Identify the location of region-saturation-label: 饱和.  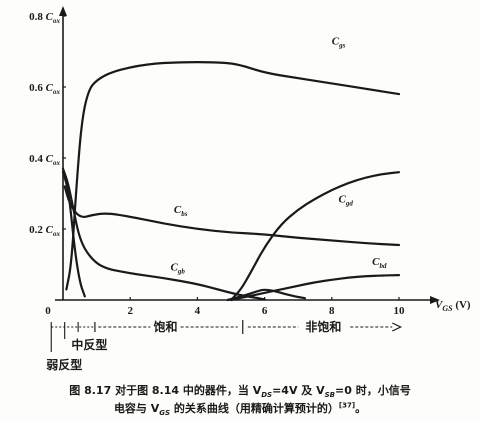
(165, 326).